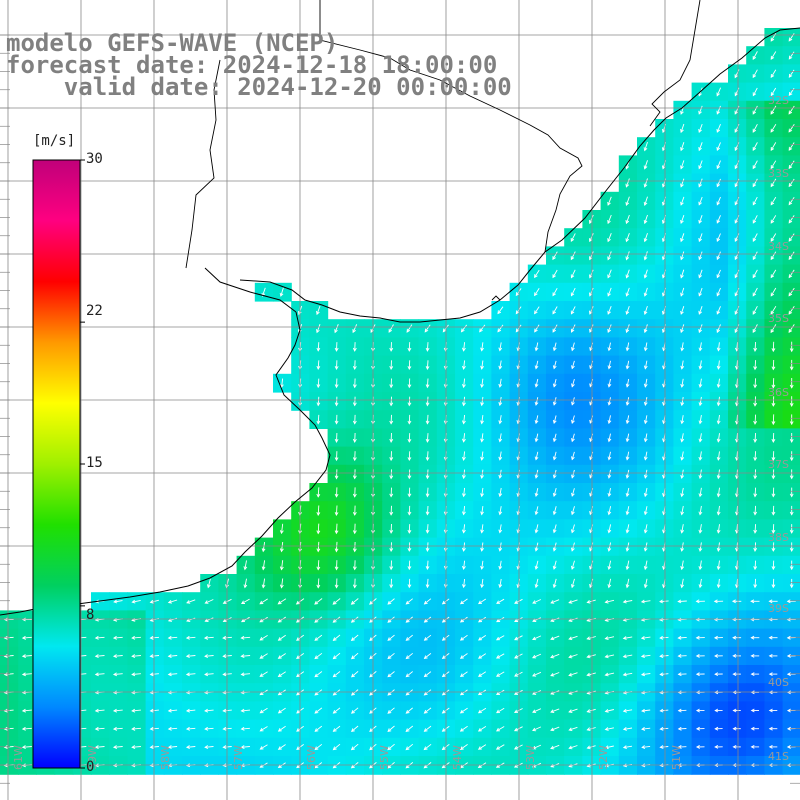 Image resolution: width=800 pixels, height=800 pixels. What do you see at coordinates (58, 464) in the screenshot?
I see `colorbar` at bounding box center [58, 464].